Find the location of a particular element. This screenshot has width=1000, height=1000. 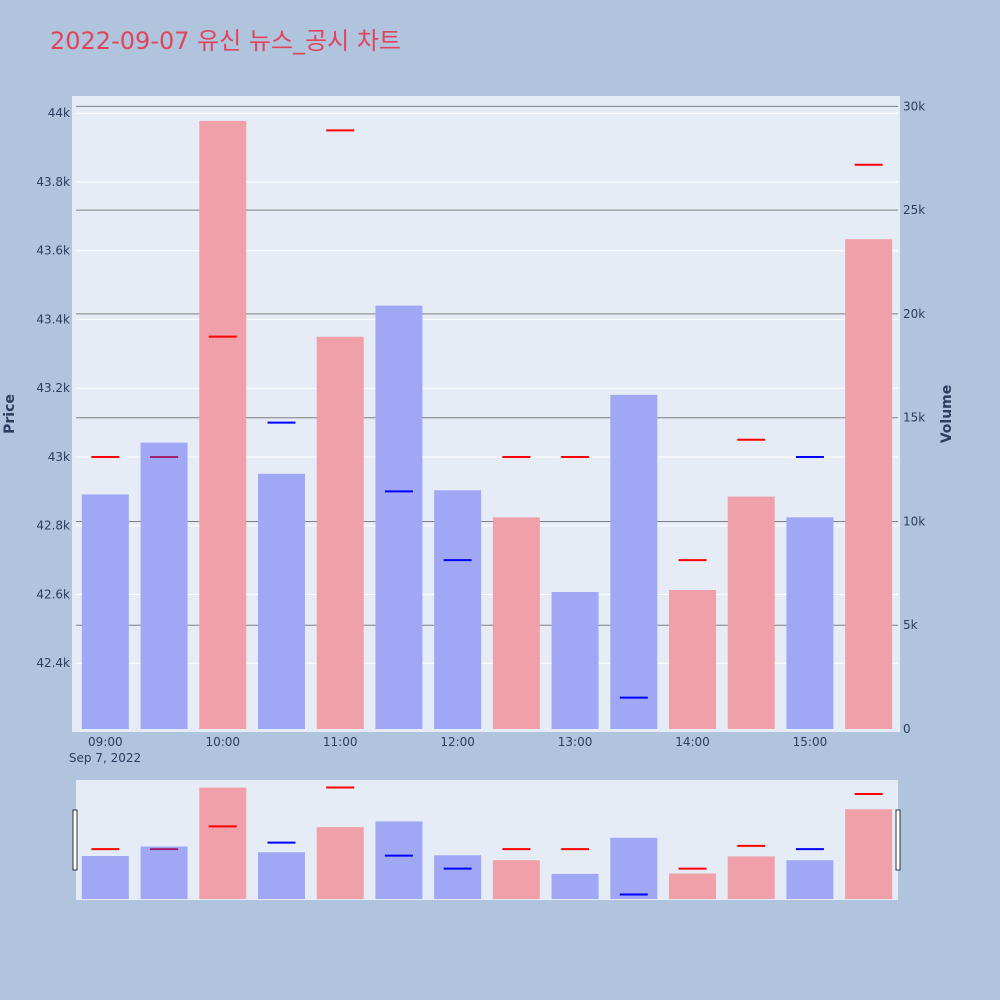

range-slider-bars is located at coordinates (487, 843).